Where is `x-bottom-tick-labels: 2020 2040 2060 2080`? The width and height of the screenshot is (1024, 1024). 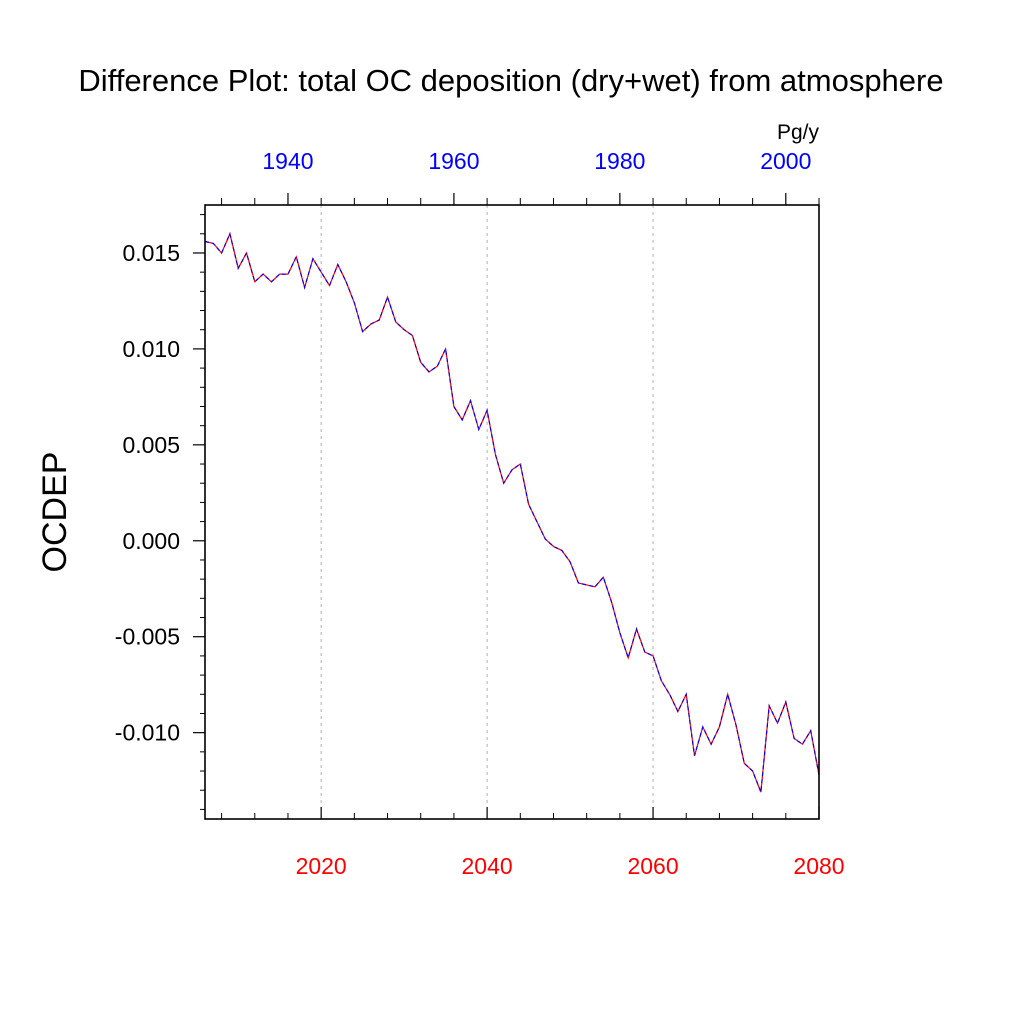
x-bottom-tick-labels: 2020 2040 2060 2080 is located at coordinates (570, 866).